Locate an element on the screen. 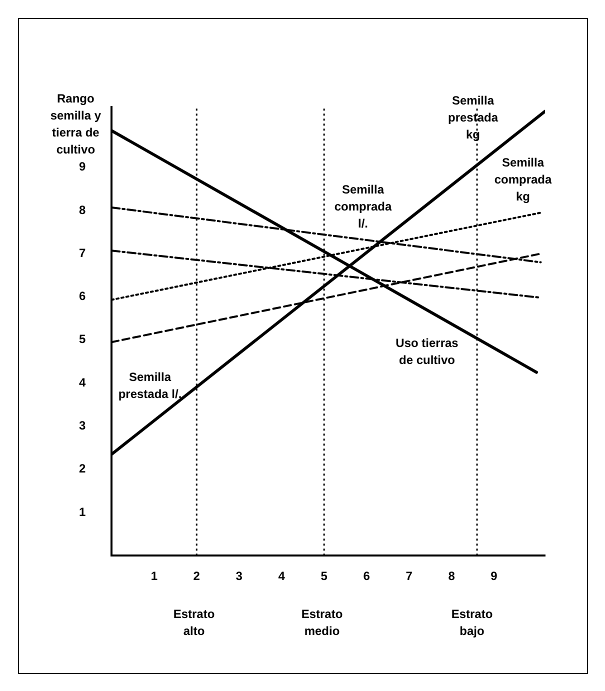 The image size is (605, 691). text: Estrato alto is located at coordinates (194, 622).